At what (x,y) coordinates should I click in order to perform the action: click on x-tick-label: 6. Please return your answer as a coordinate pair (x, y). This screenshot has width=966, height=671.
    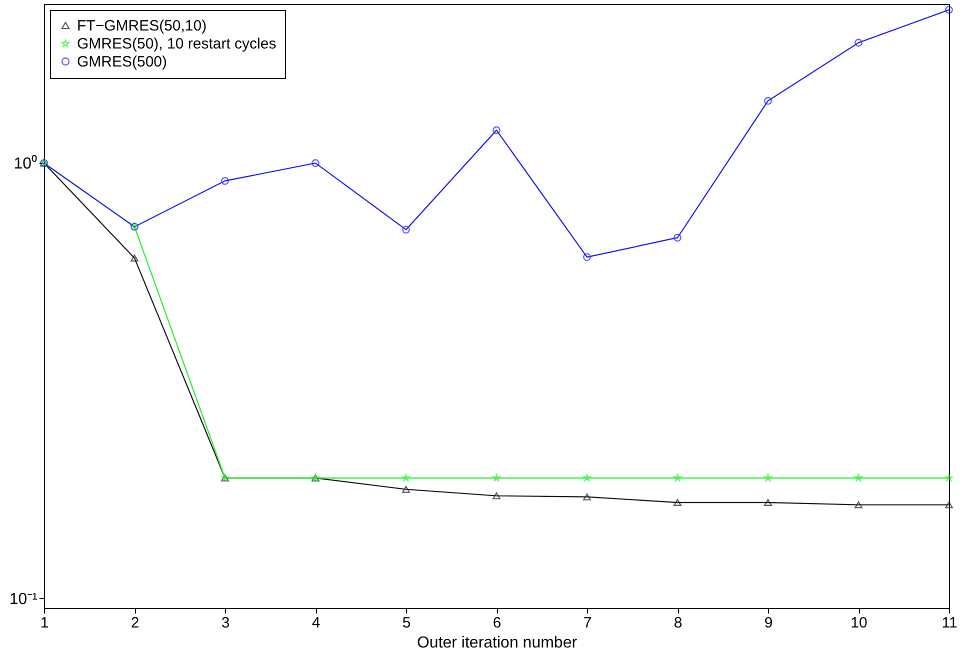
    Looking at the image, I should click on (497, 623).